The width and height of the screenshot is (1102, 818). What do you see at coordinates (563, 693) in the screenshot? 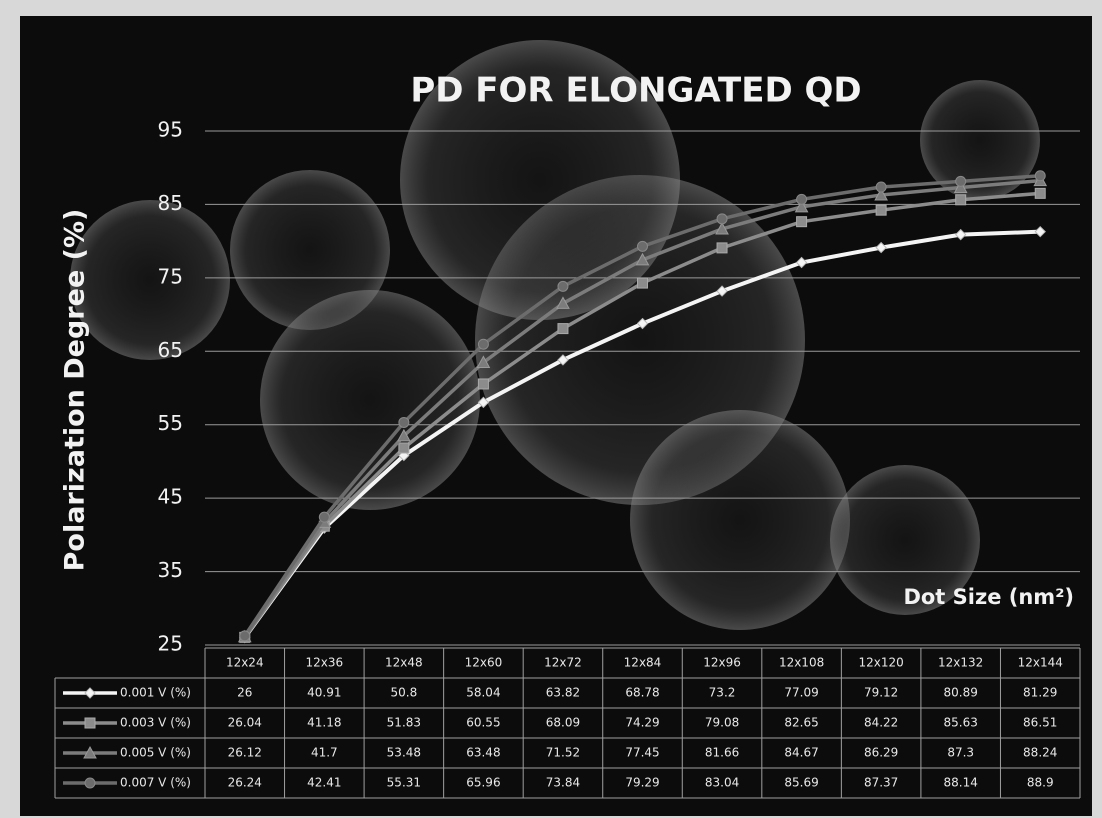
I see `table-value: 63.82` at bounding box center [563, 693].